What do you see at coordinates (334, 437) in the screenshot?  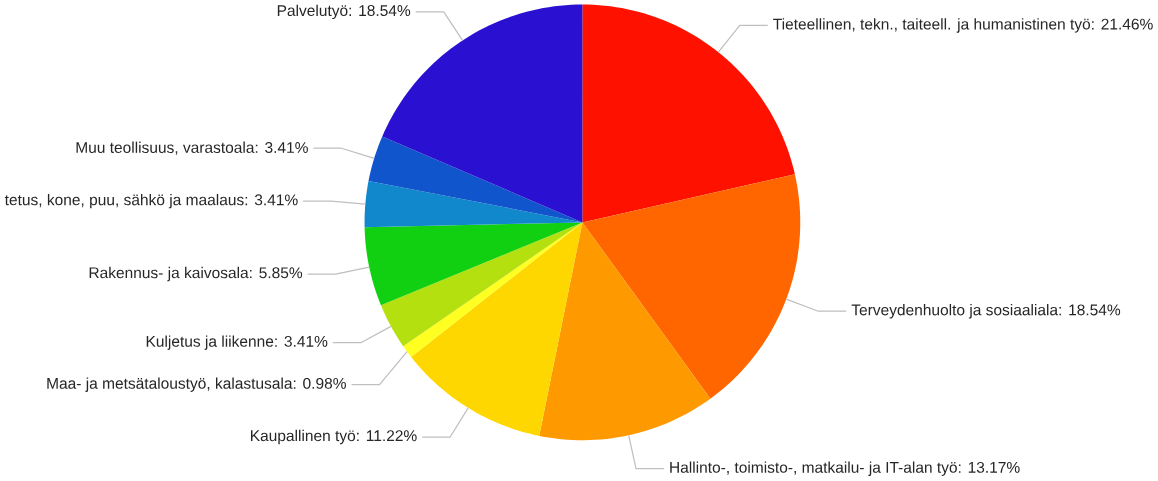 I see `slice-label: Kaupallinen työ: 11.22%` at bounding box center [334, 437].